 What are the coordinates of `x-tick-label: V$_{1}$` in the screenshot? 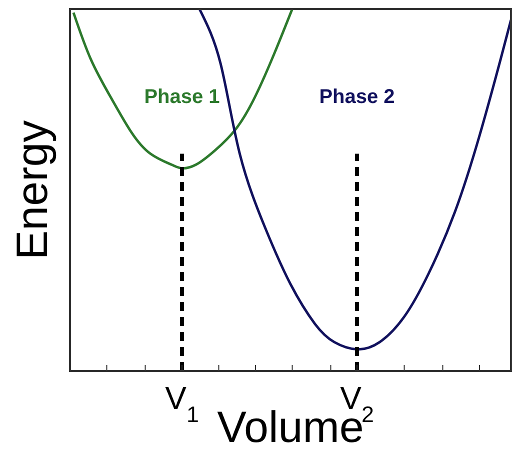 It's located at (182, 403).